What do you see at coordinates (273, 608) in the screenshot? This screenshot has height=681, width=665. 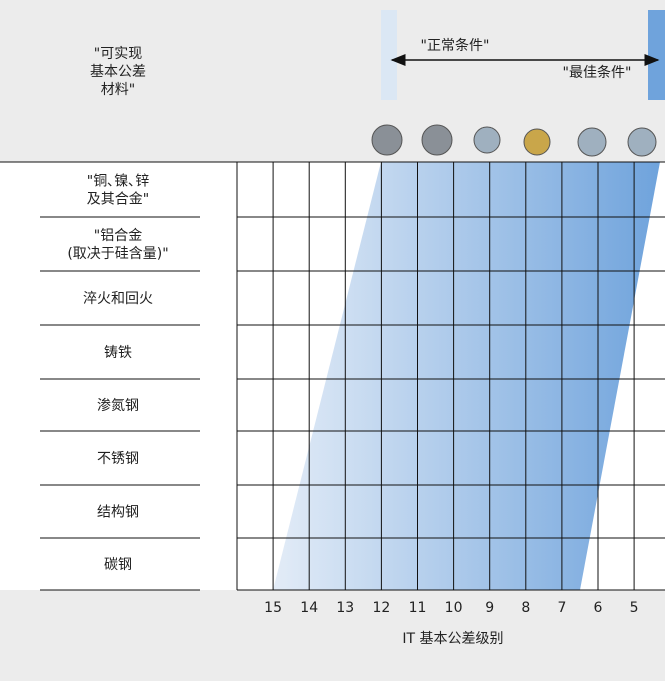 I see `axis-tick: 15` at bounding box center [273, 608].